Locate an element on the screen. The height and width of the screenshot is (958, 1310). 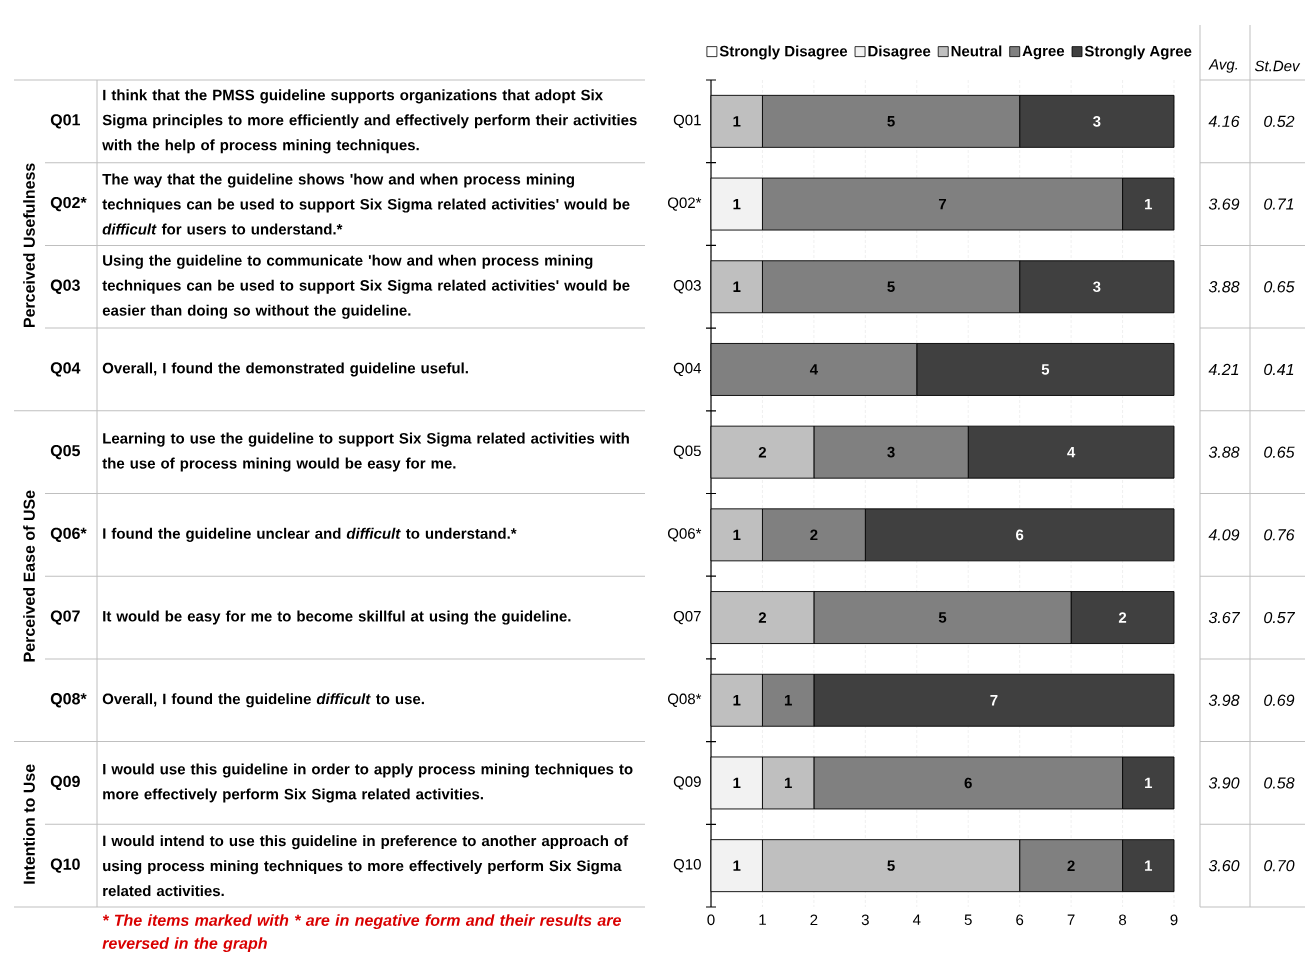
text: I found the guideline unclear and difficult to understand.* is located at coordinates (310, 534).